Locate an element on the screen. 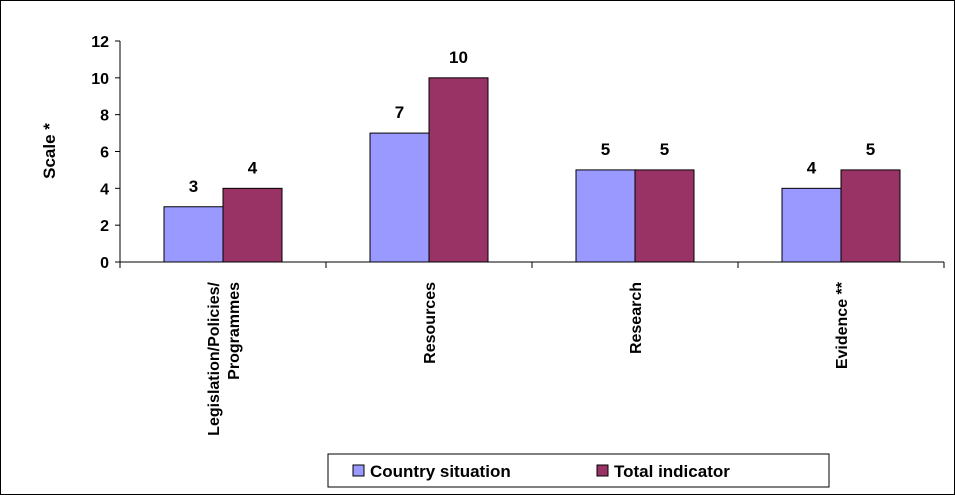  data-label: 3 is located at coordinates (193, 186).